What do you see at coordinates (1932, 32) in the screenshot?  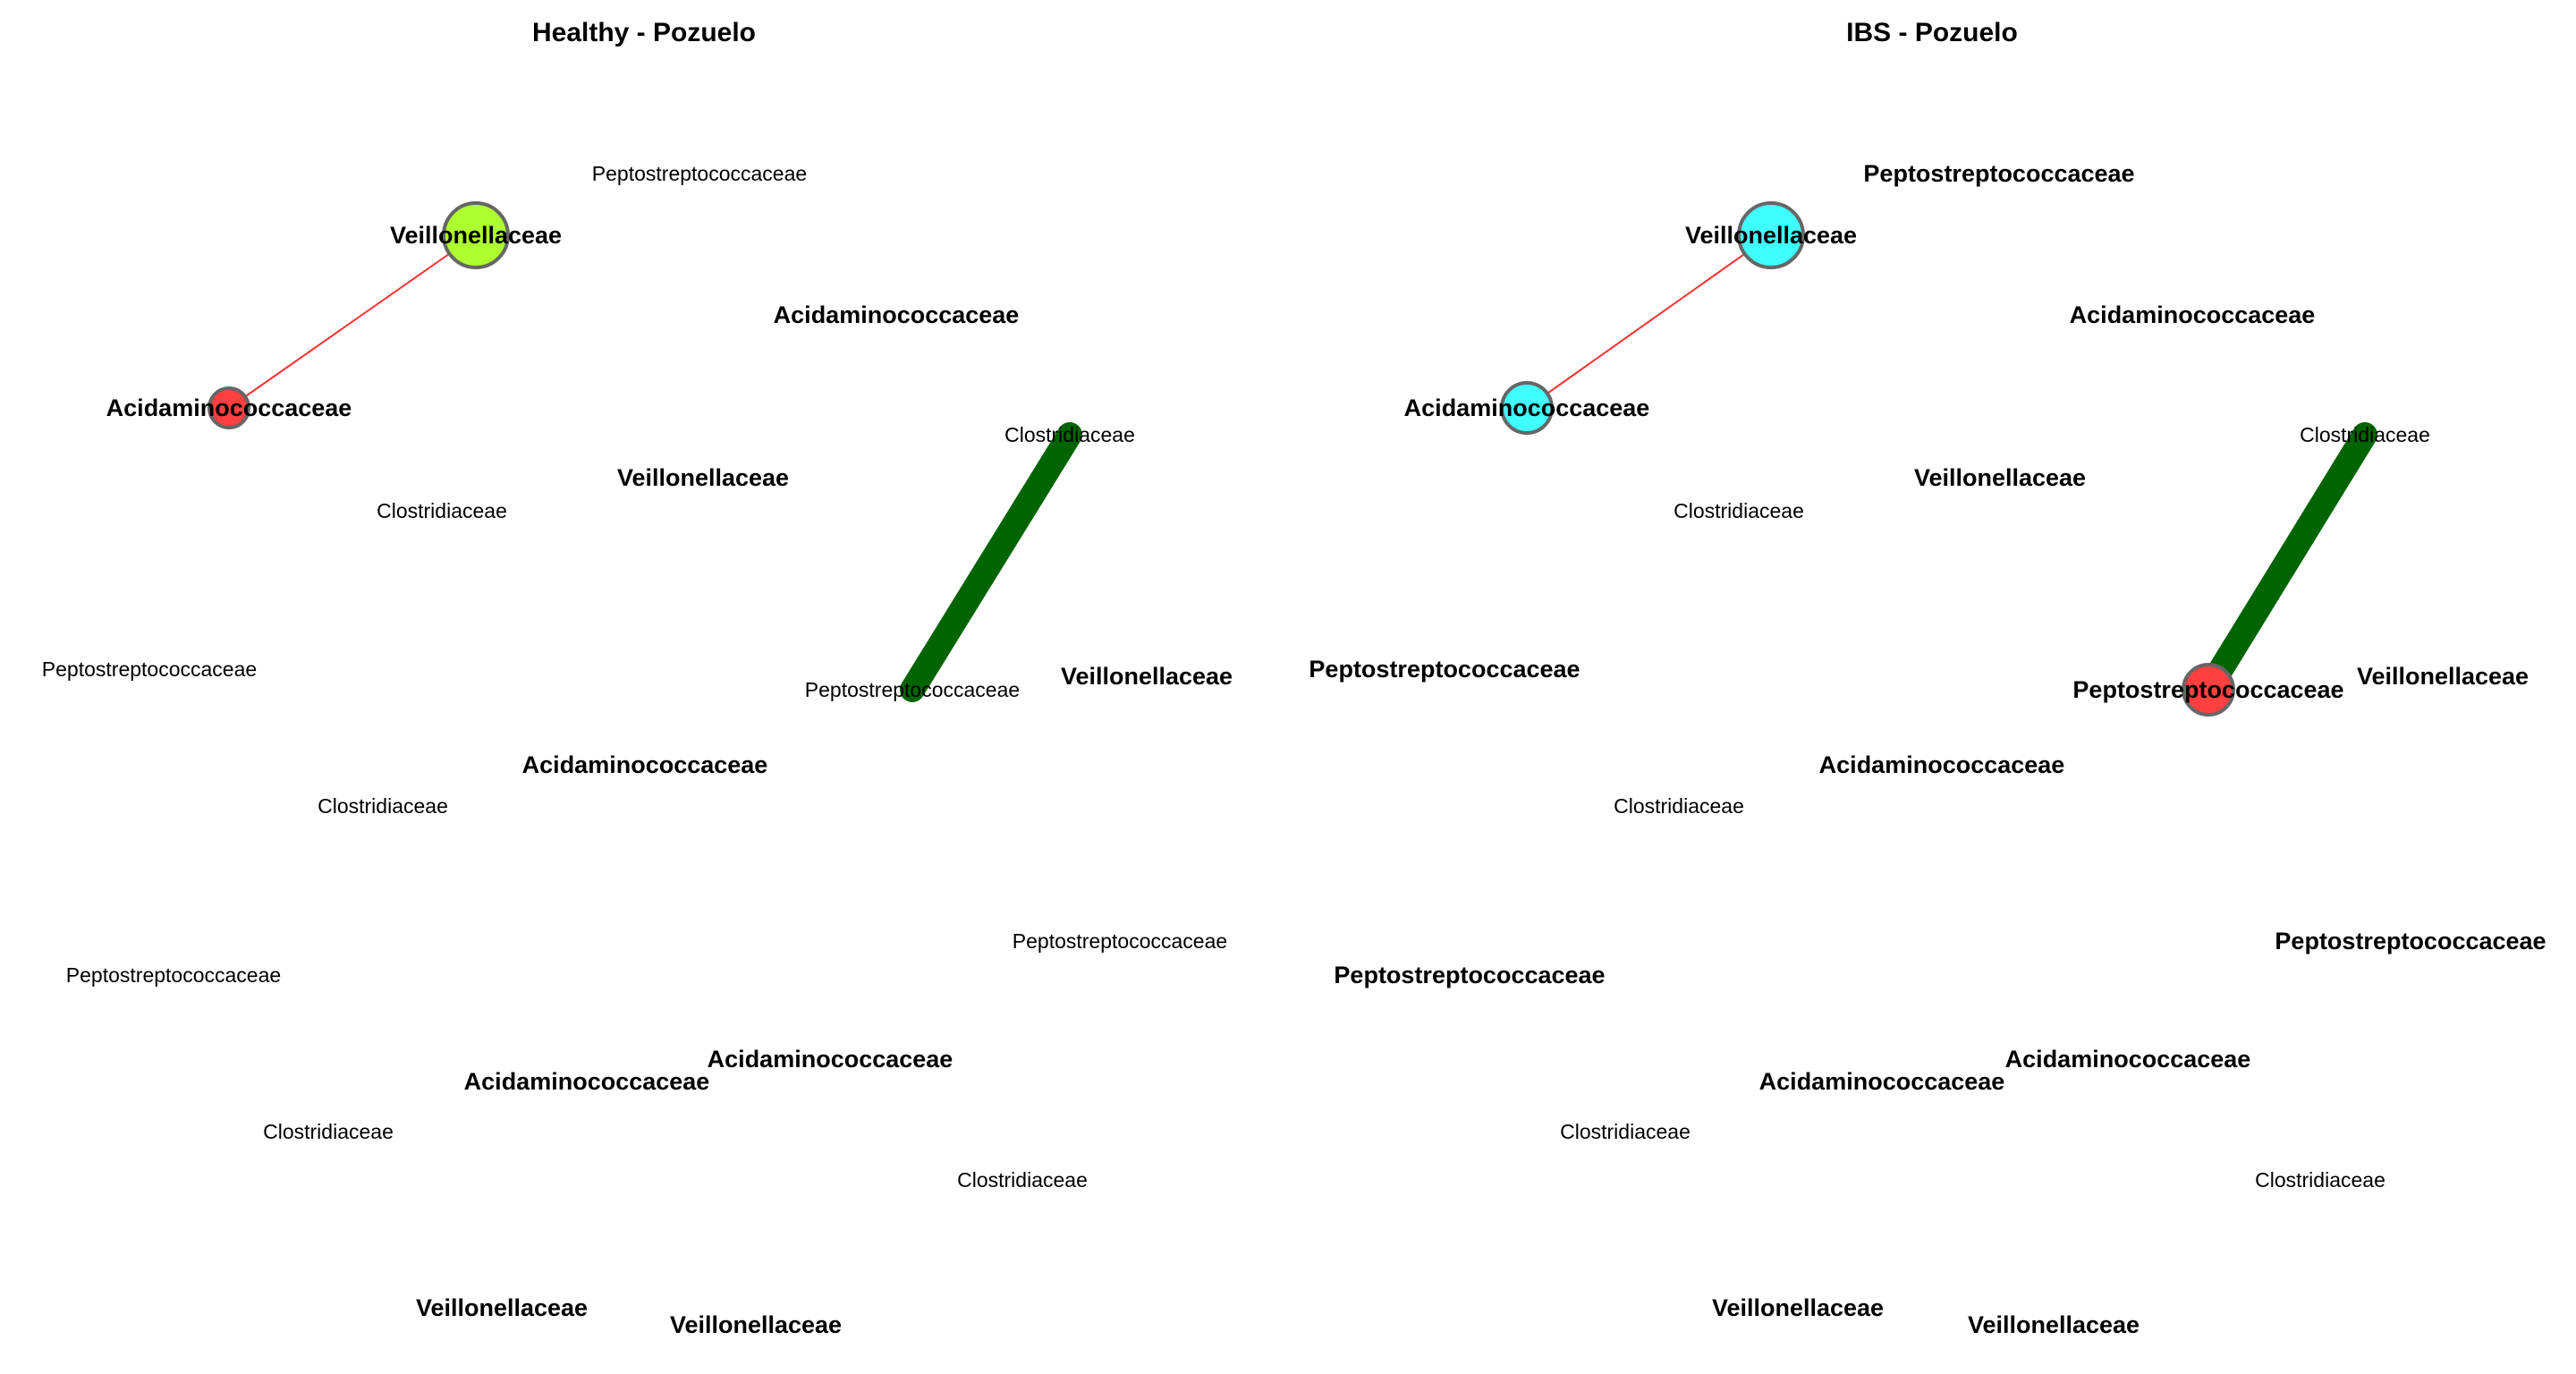 I see `panel-title-ibs: IBS - Pozuelo` at bounding box center [1932, 32].